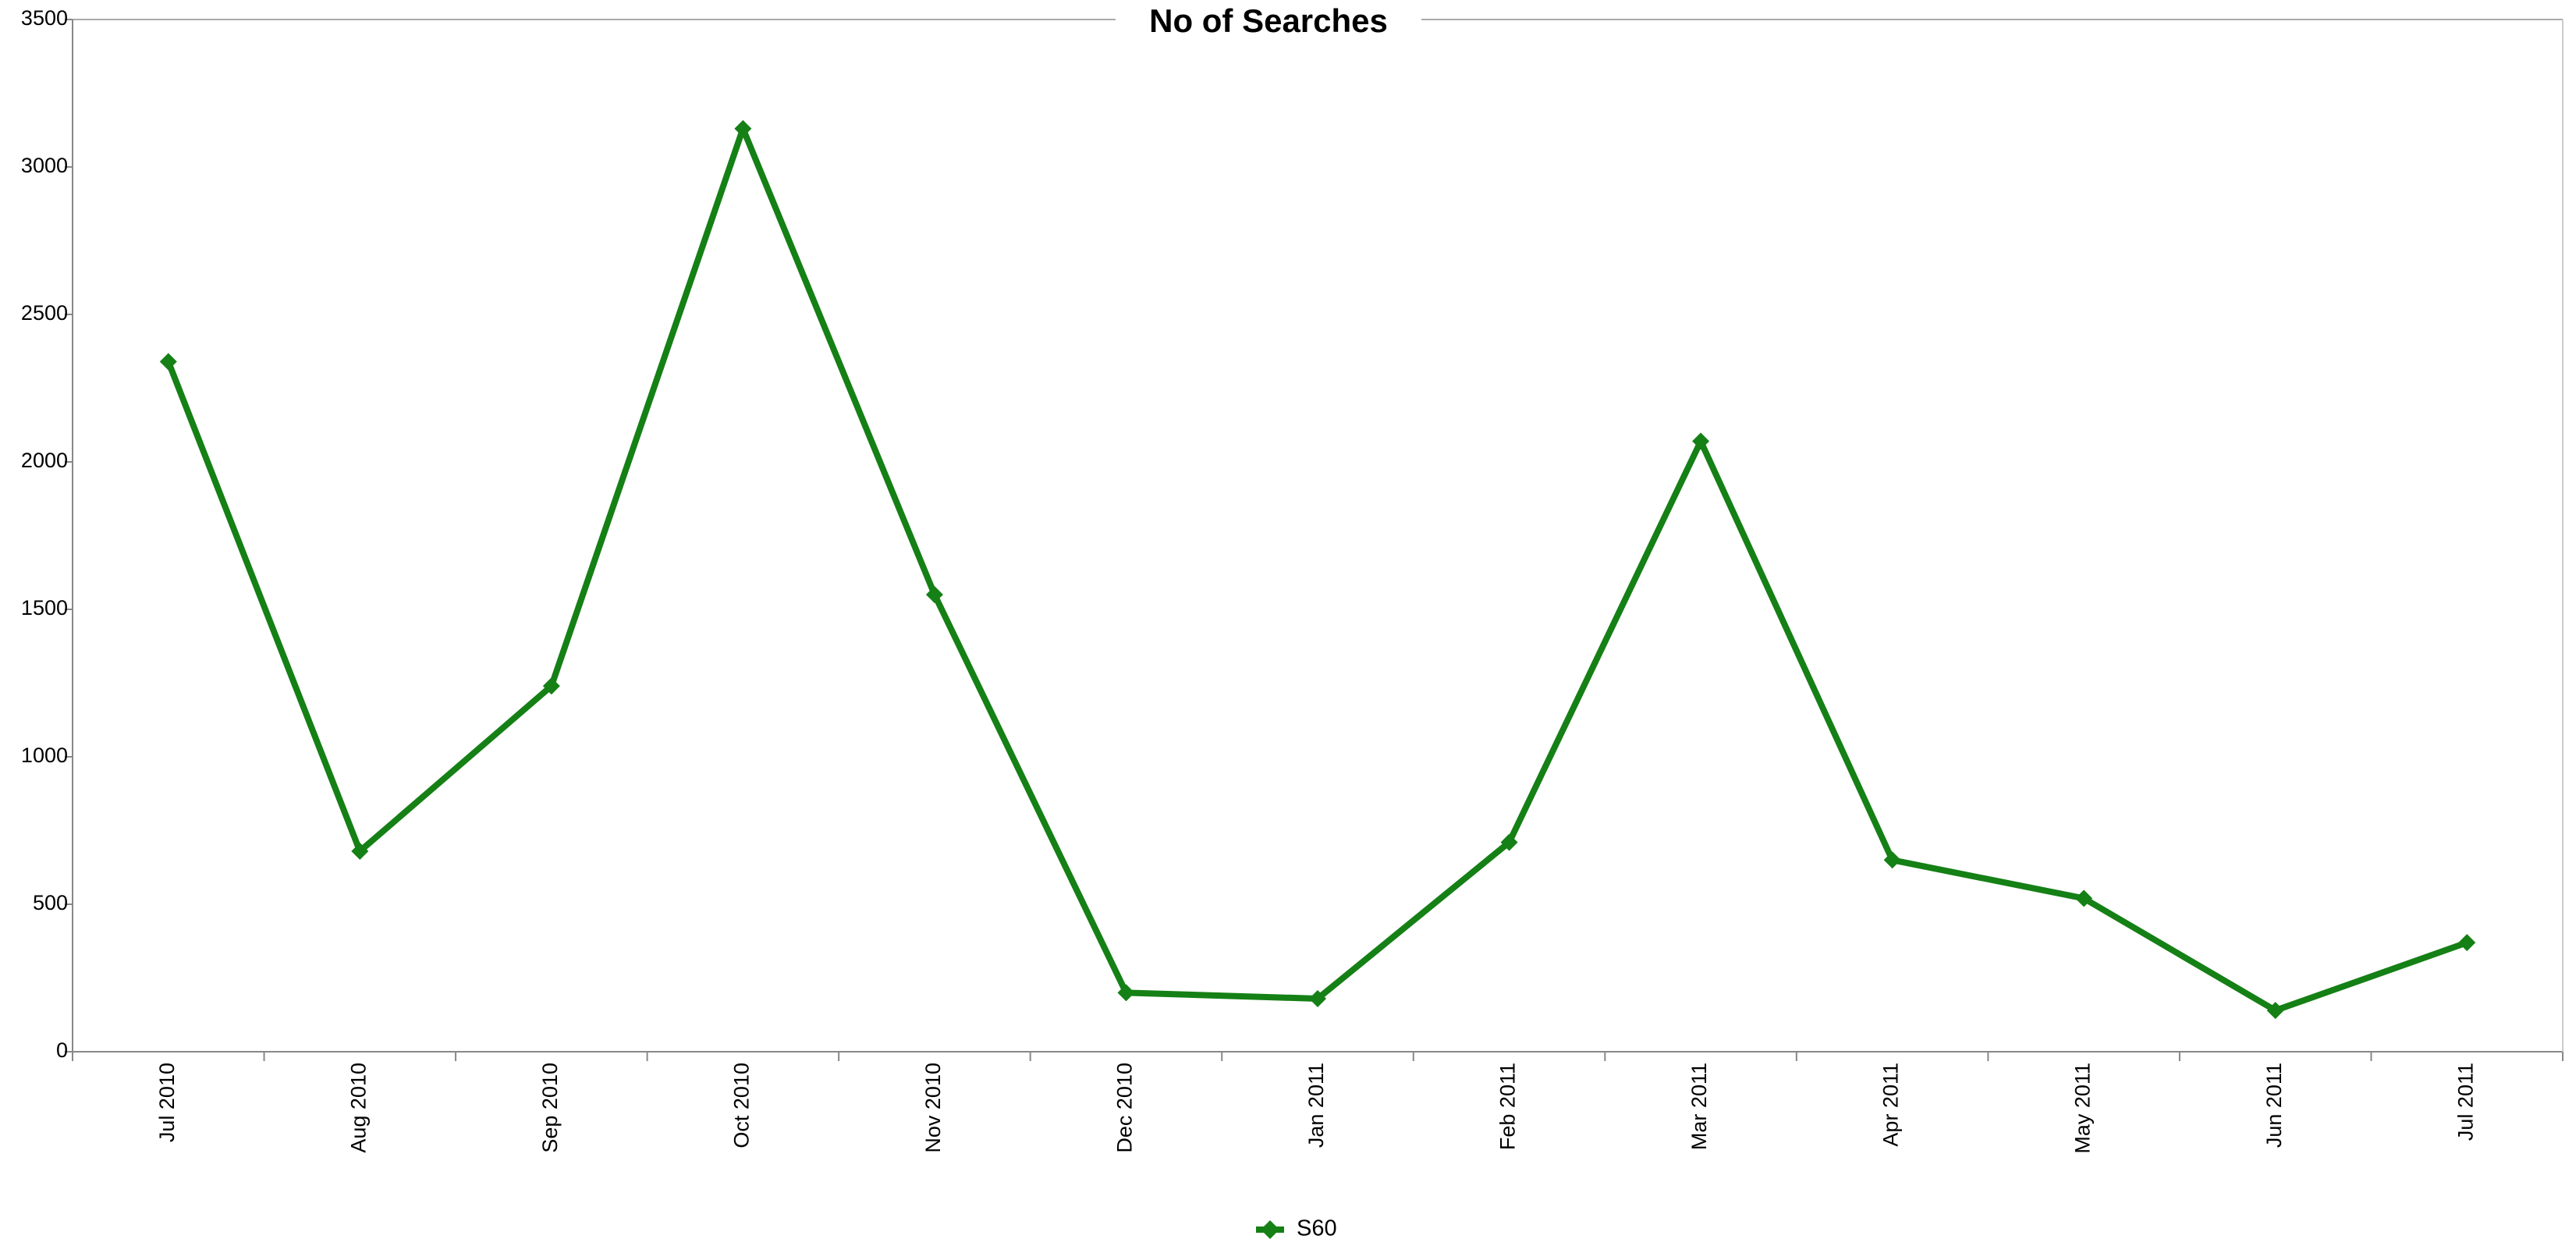 This screenshot has width=2576, height=1246. I want to click on x-tick-label: Nov 2010, so click(933, 1108).